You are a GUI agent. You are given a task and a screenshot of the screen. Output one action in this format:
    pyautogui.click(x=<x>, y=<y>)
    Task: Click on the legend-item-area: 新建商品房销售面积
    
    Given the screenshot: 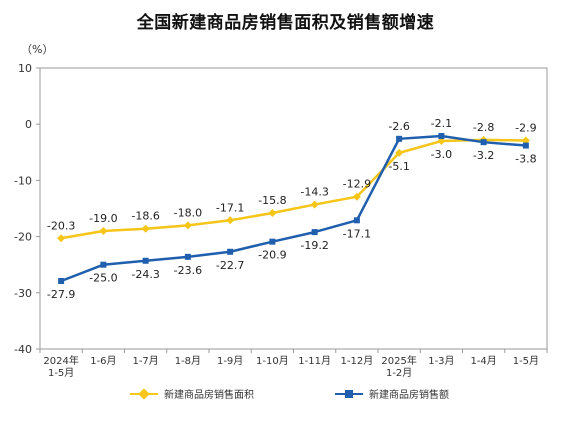 What is the action you would take?
    pyautogui.click(x=192, y=393)
    